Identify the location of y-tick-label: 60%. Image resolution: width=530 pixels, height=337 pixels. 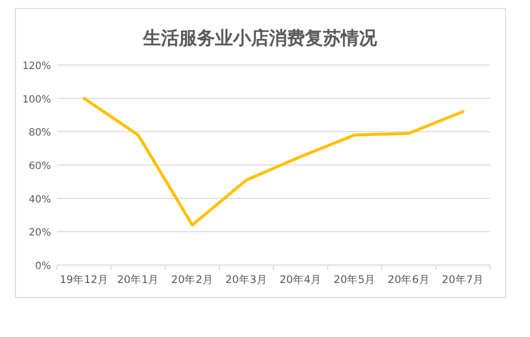
(39, 166).